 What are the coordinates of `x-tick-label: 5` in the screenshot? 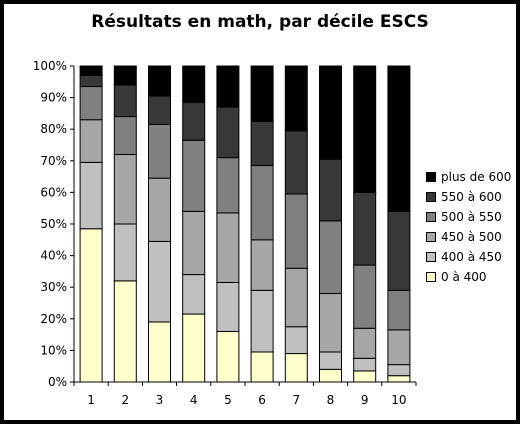 It's located at (228, 400).